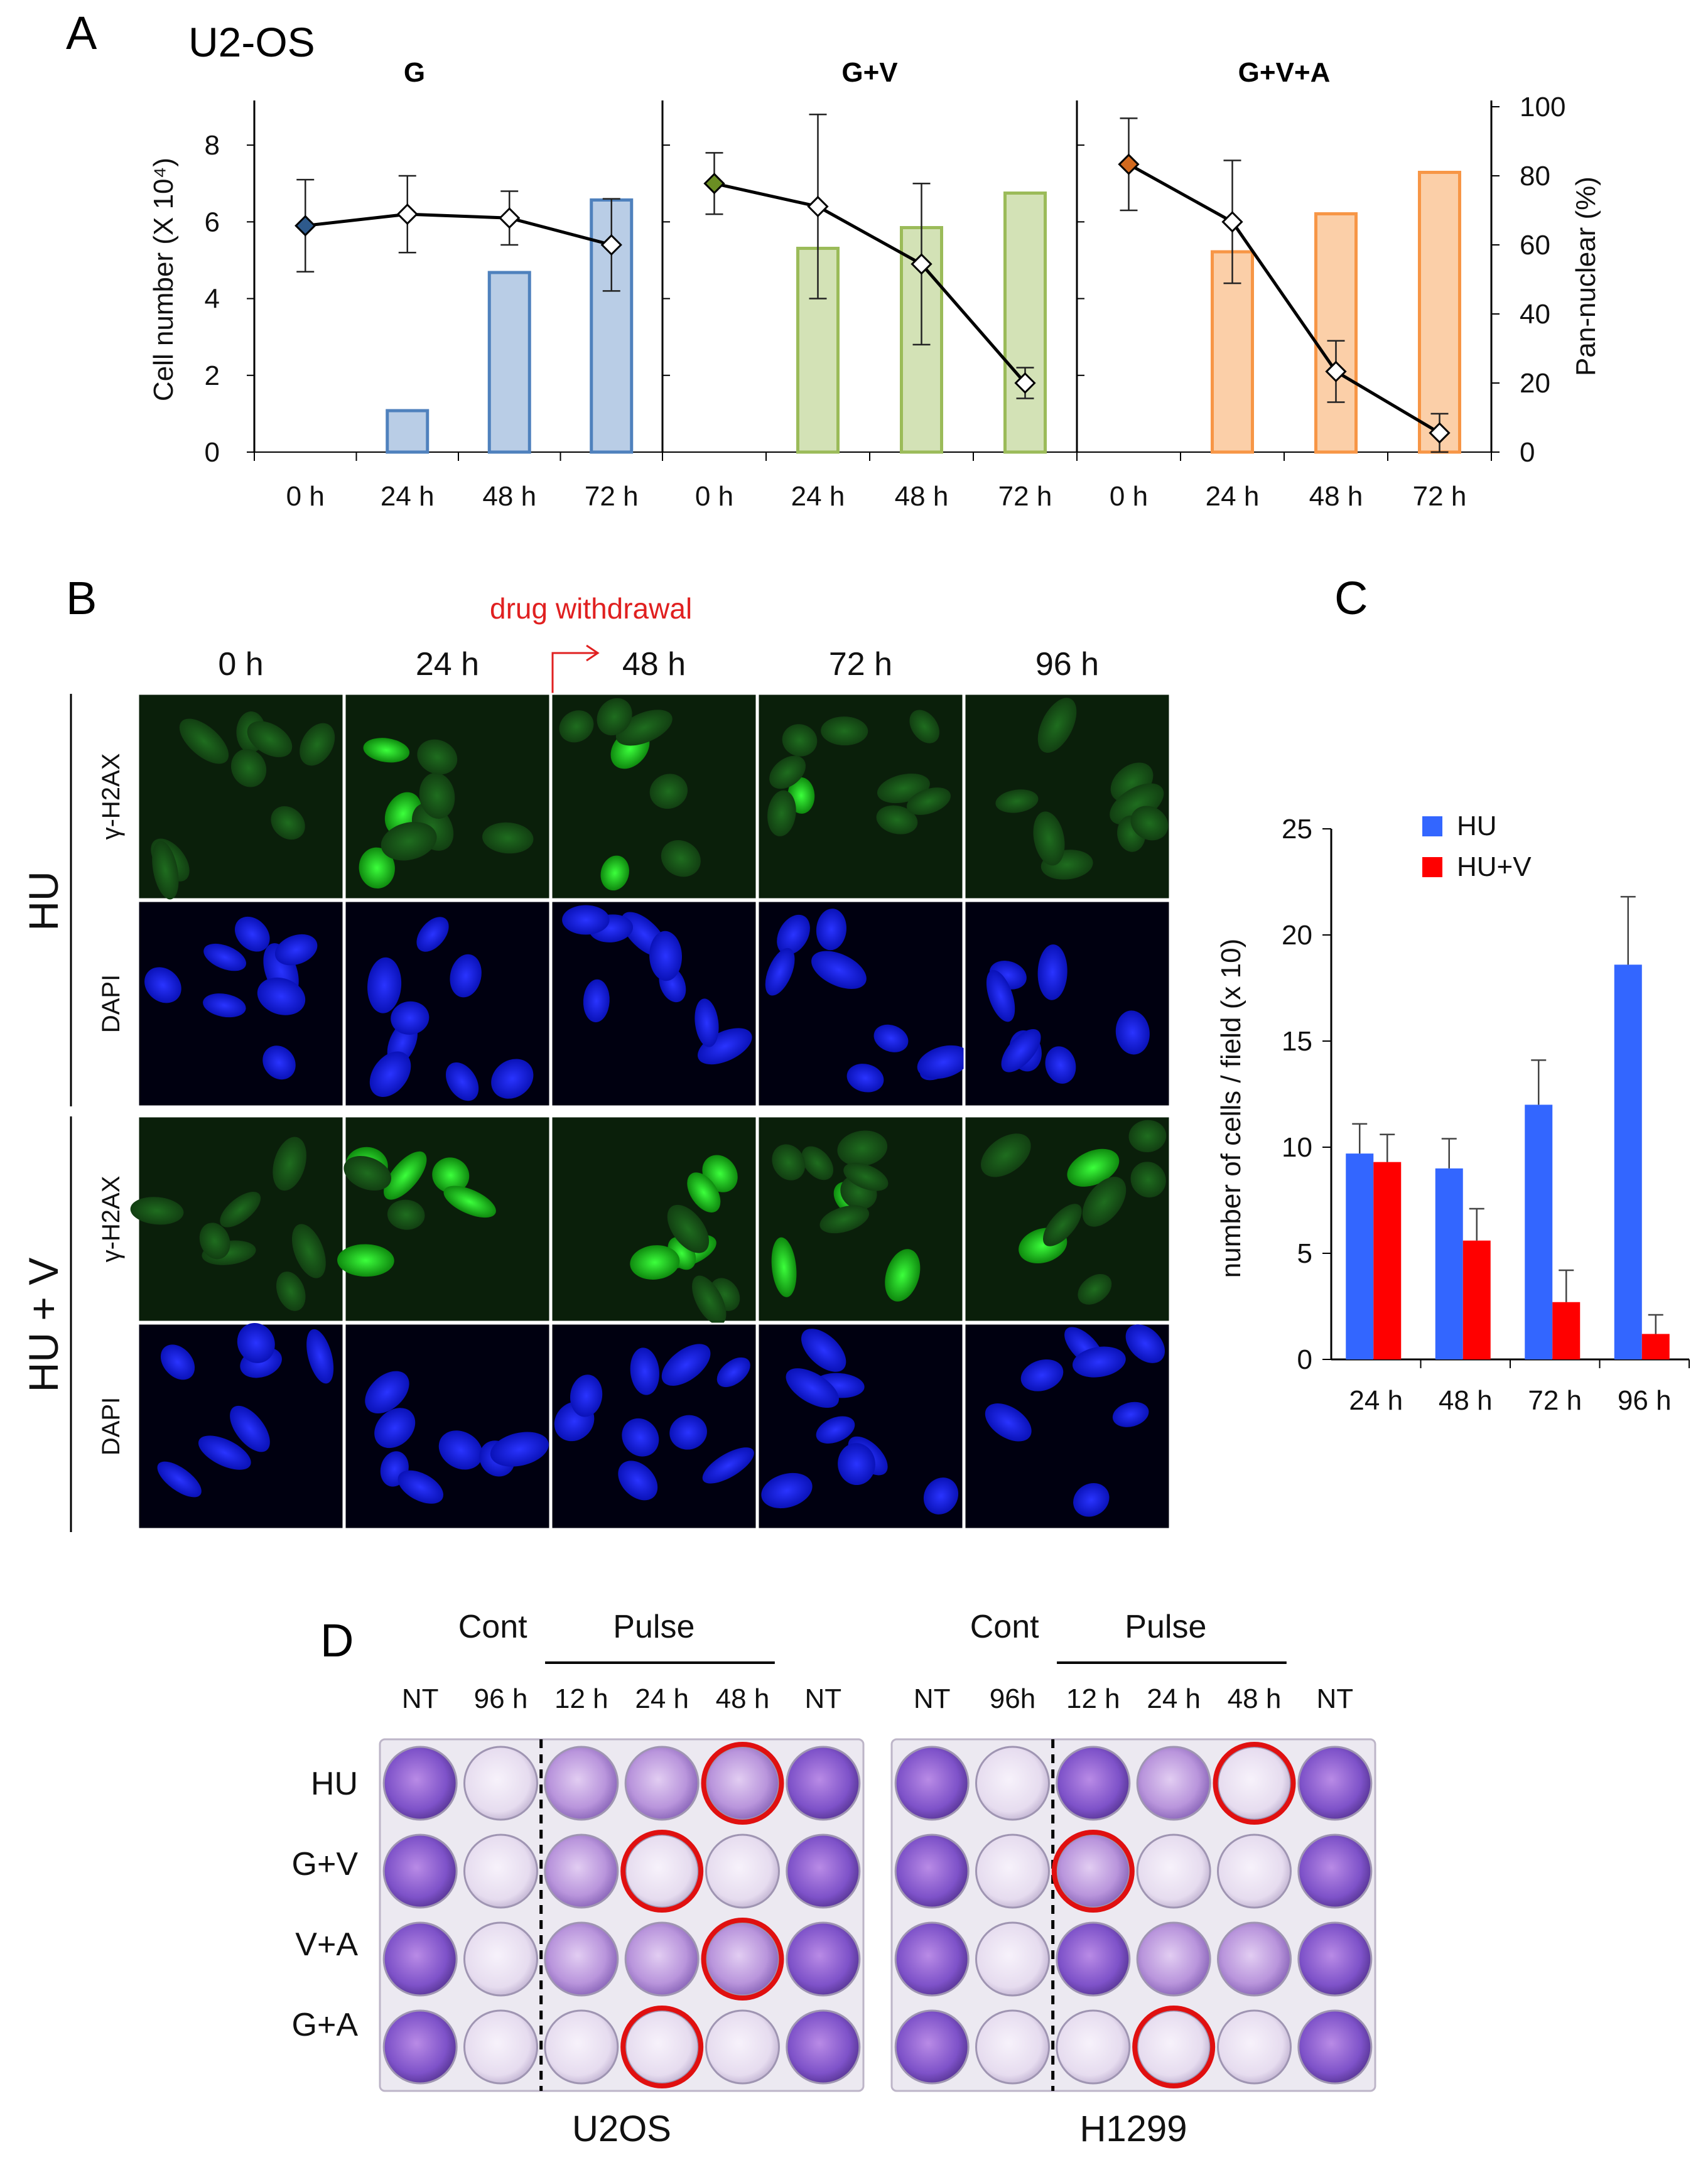  Describe the element at coordinates (662, 2047) in the screenshot. I see `highlight-circle` at that location.